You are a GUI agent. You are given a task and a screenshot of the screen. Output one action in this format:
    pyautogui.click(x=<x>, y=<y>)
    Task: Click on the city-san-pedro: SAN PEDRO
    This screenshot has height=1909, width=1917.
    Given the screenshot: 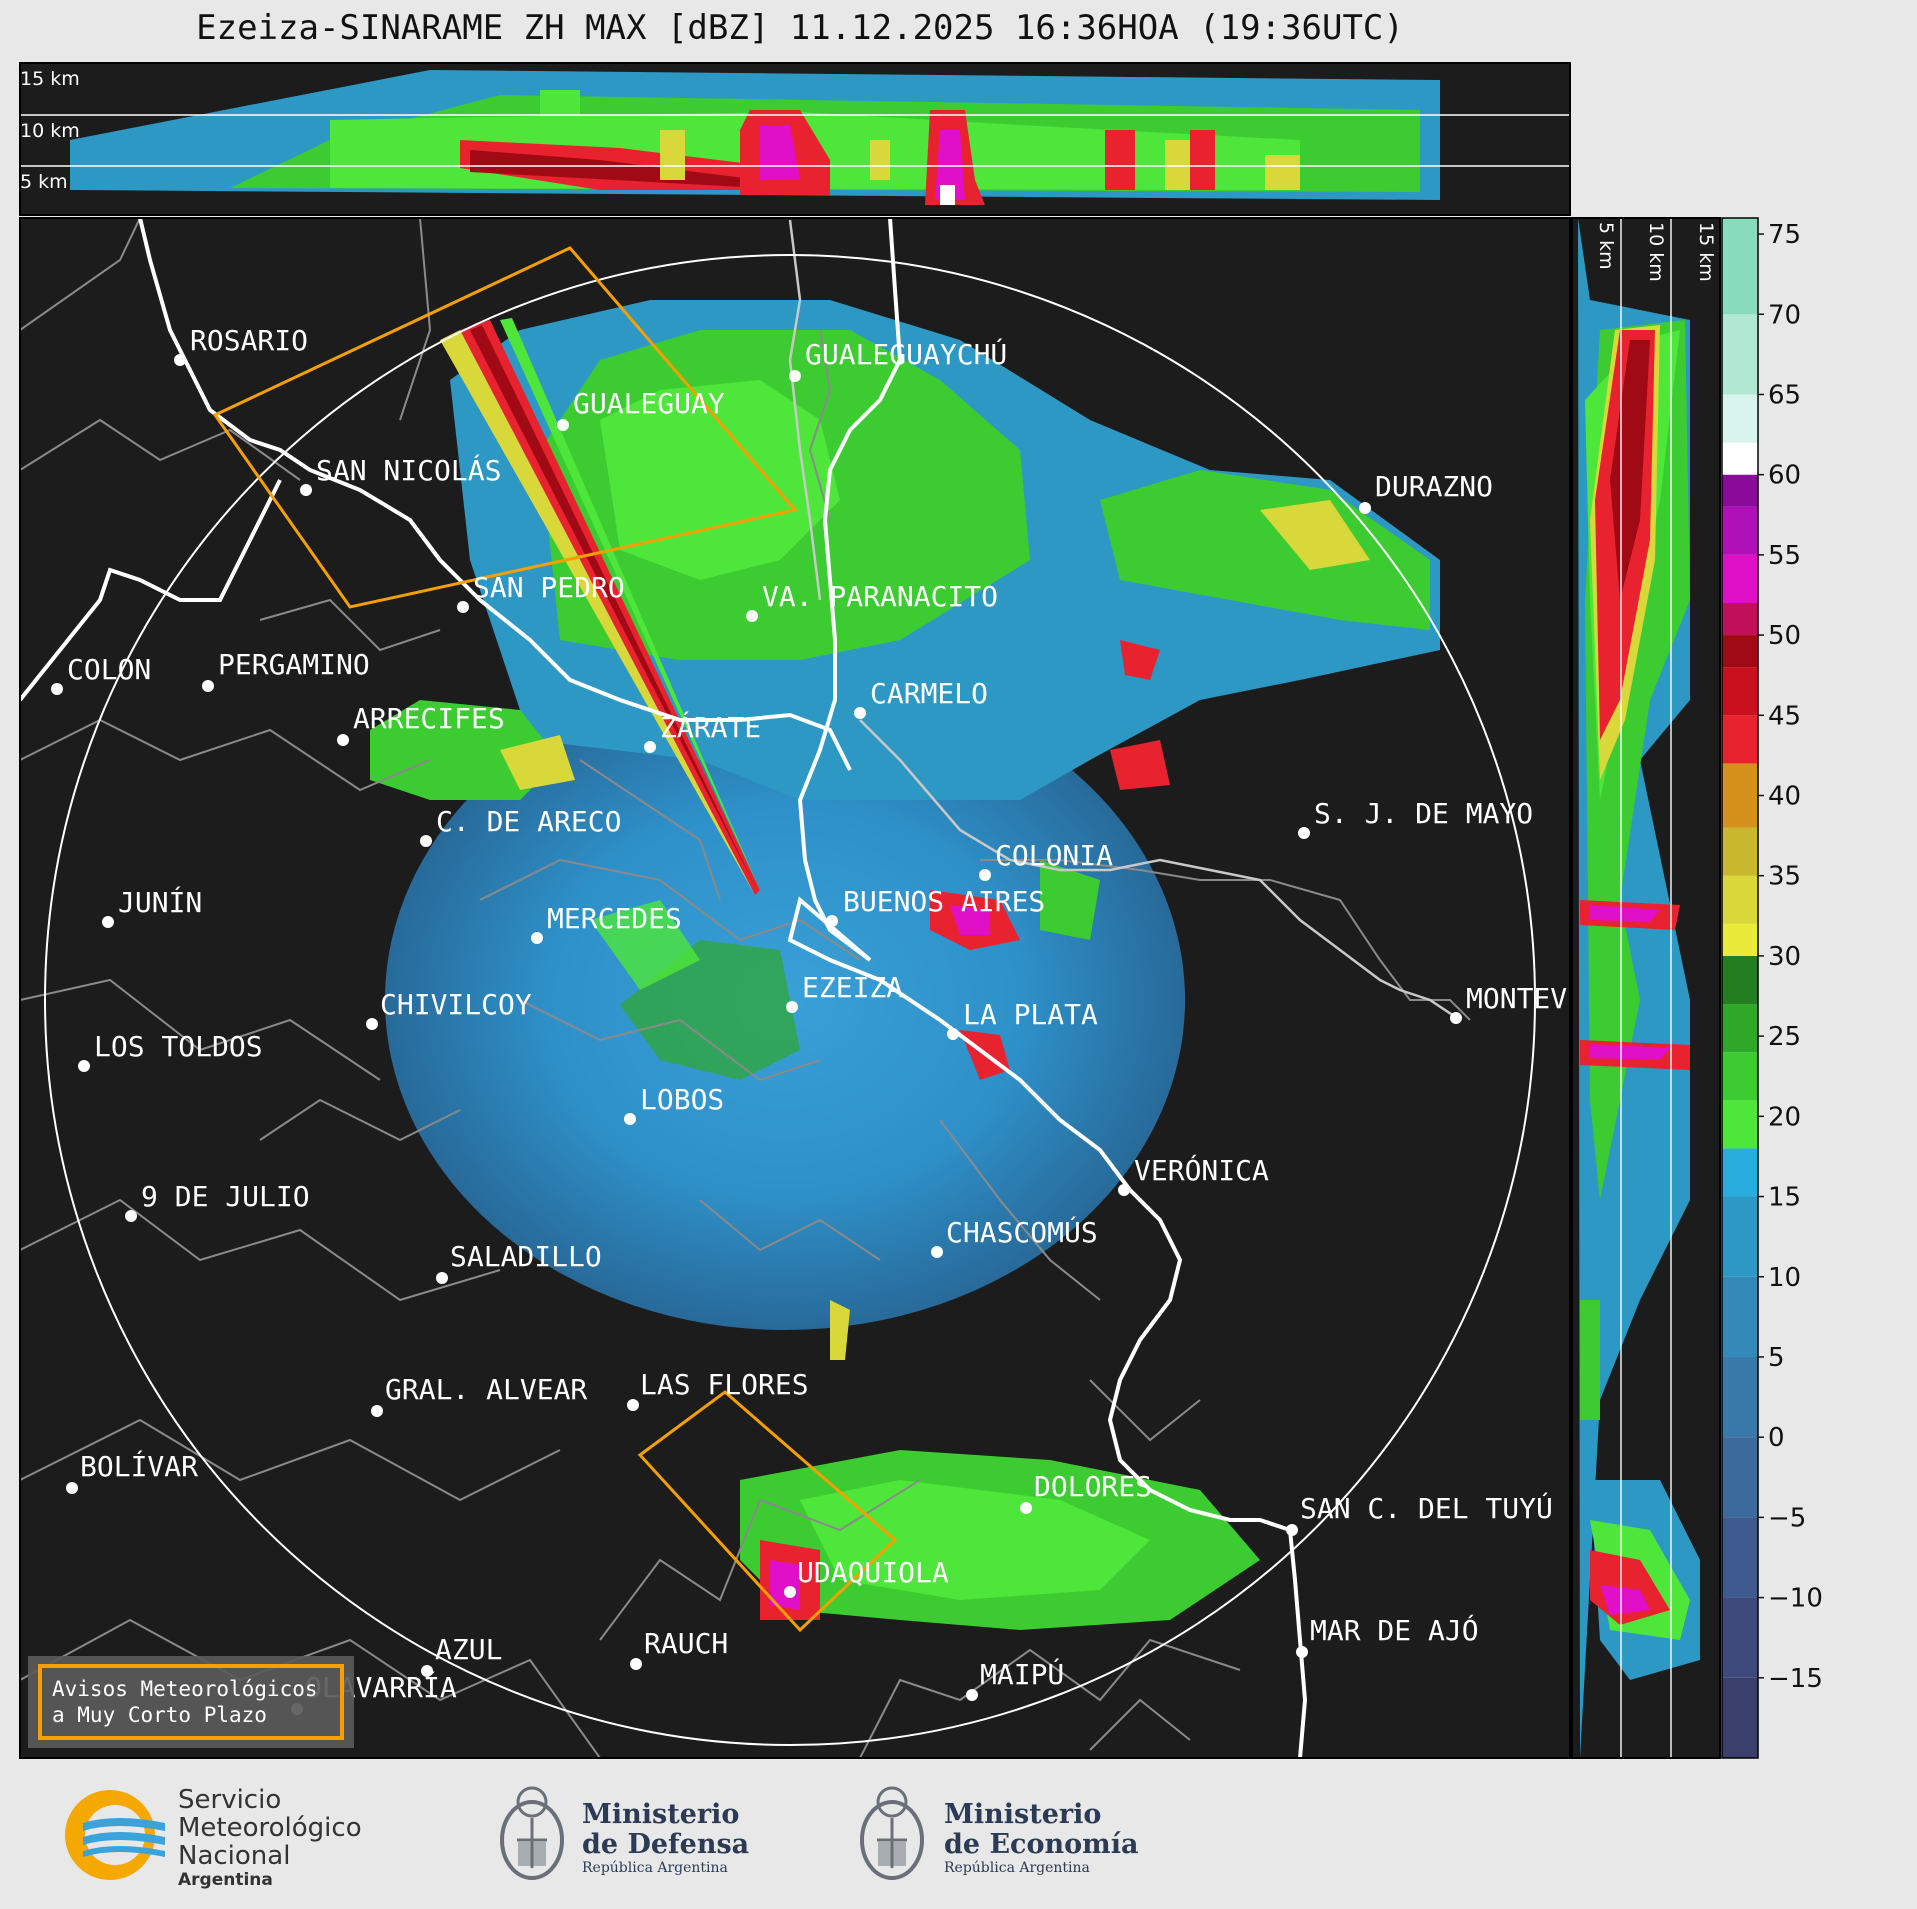 What is the action you would take?
    pyautogui.click(x=541, y=592)
    